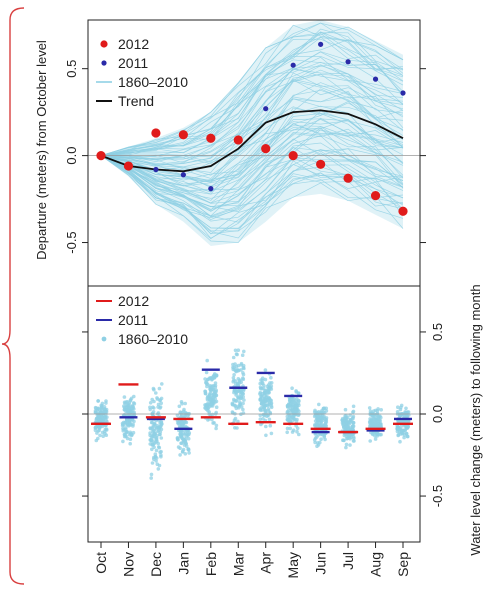 Image resolution: width=492 pixels, height=591 pixels. Describe the element at coordinates (133, 320) in the screenshot. I see `legend-2011-label: 2011` at that location.